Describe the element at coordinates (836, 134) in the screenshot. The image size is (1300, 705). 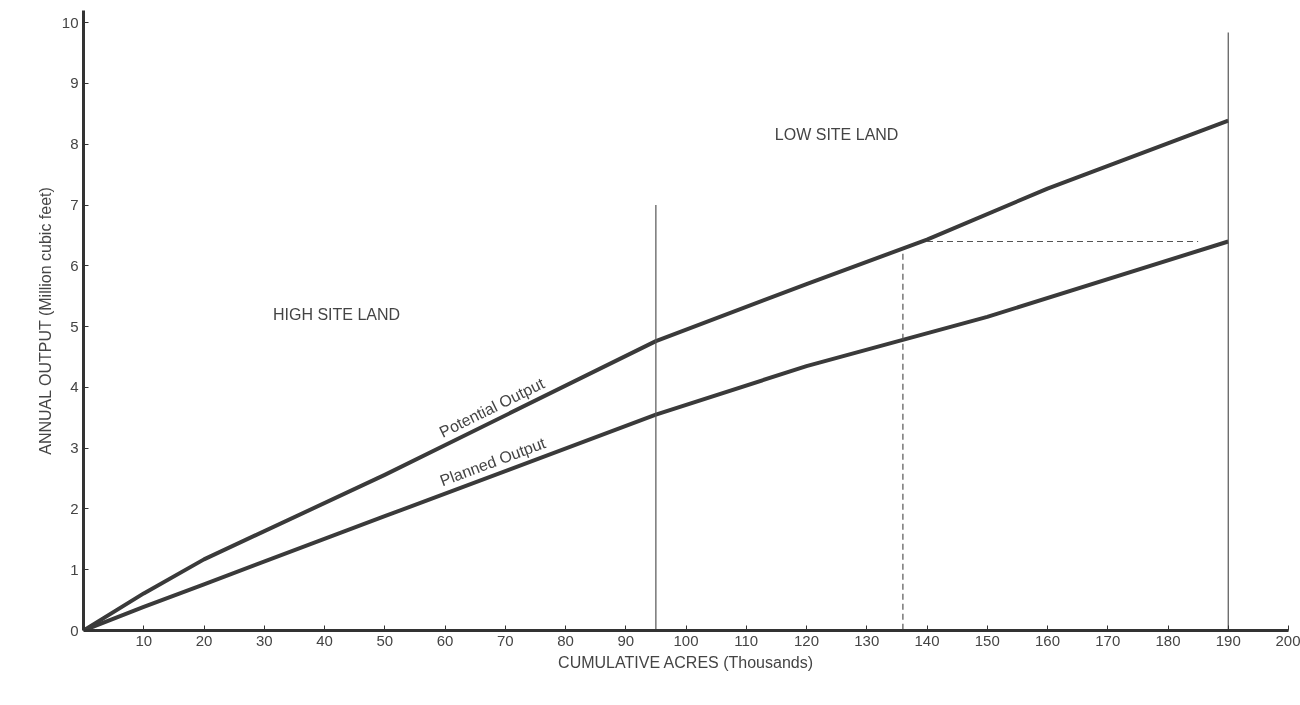
I see `annotation: LOW SITE LAND` at that location.